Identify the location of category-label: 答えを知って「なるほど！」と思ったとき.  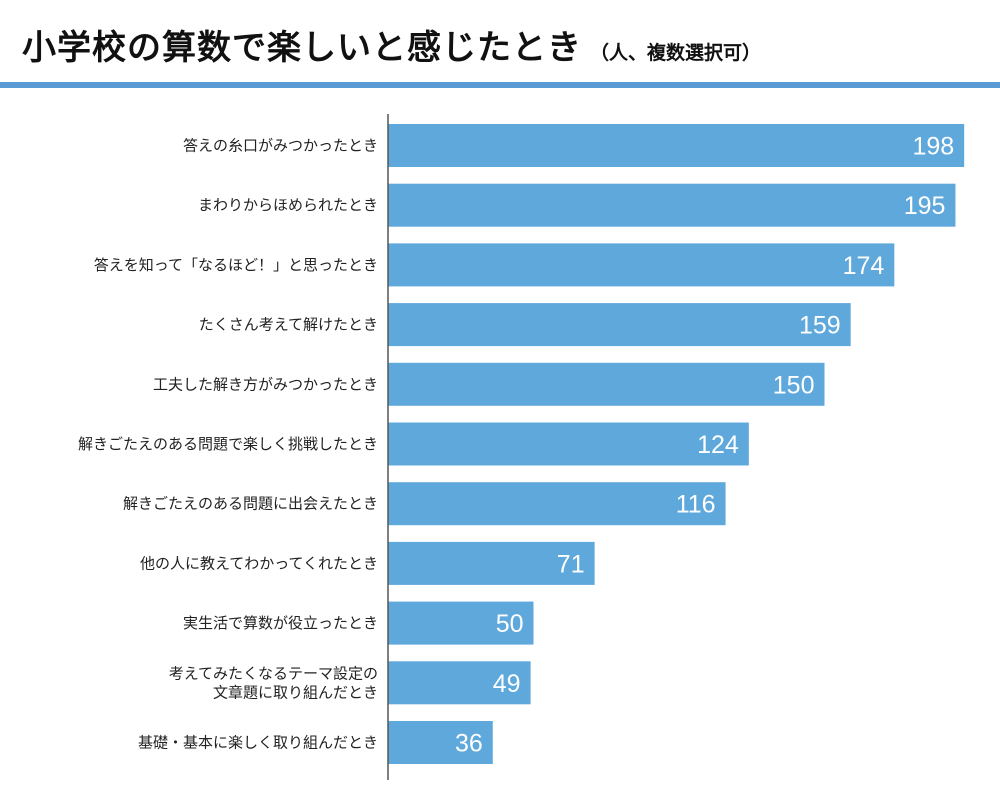
(236, 265).